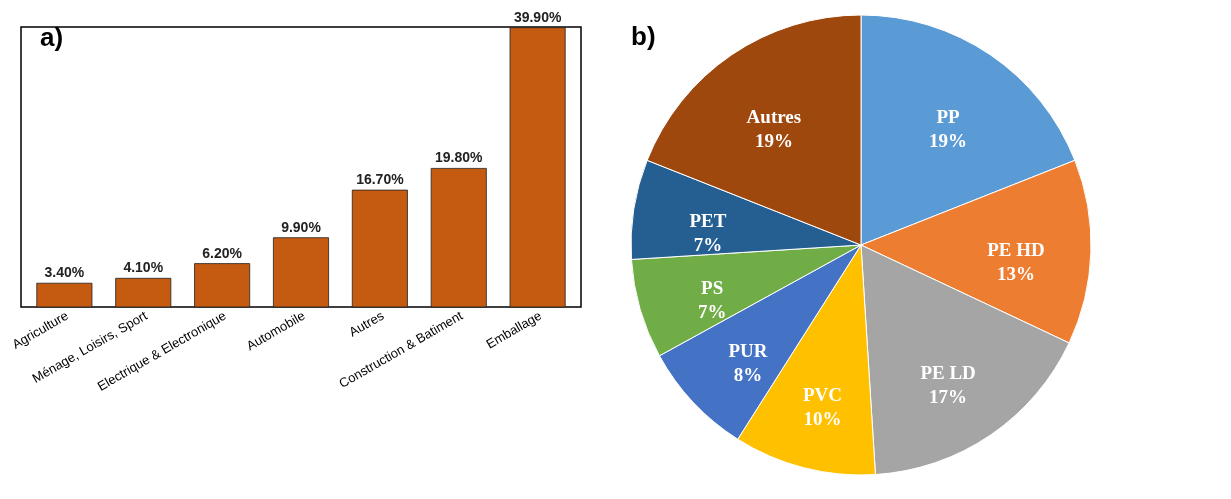 This screenshot has height=499, width=1231. I want to click on data-label: 16.70%, so click(380, 179).